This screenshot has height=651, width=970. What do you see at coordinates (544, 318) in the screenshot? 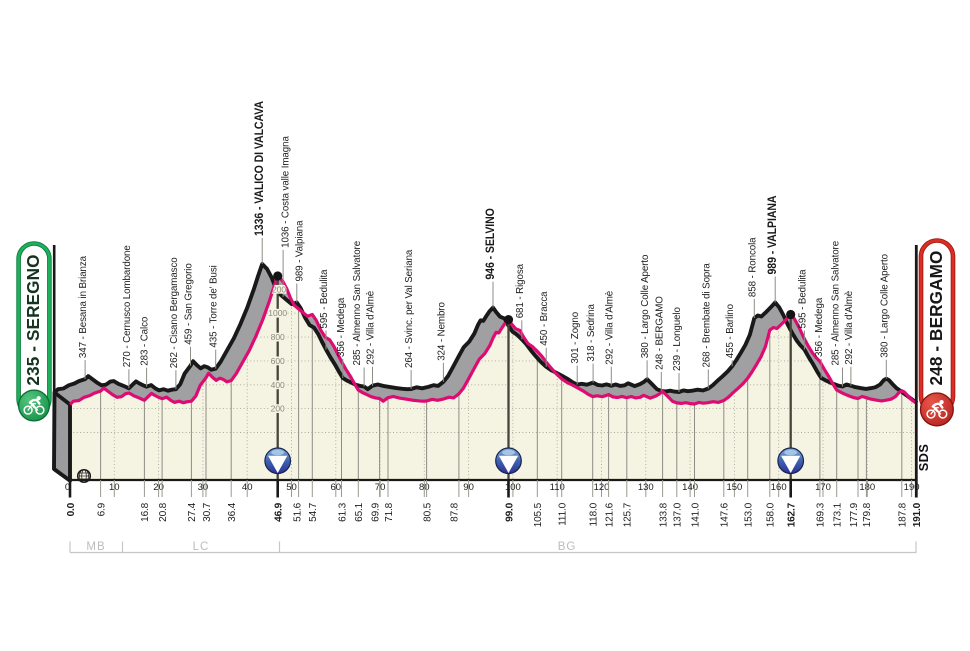
I see `svg-text: 450 - Bracca` at bounding box center [544, 318].